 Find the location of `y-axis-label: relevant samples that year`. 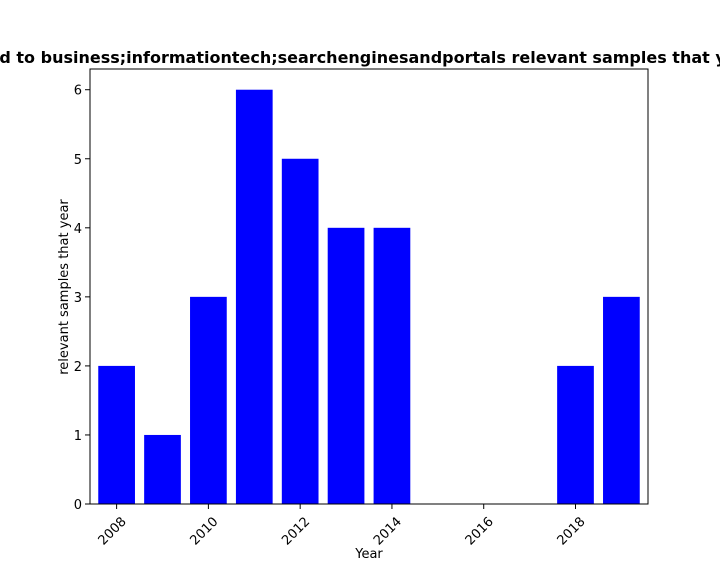

y-axis-label: relevant samples that year is located at coordinates (64, 287).